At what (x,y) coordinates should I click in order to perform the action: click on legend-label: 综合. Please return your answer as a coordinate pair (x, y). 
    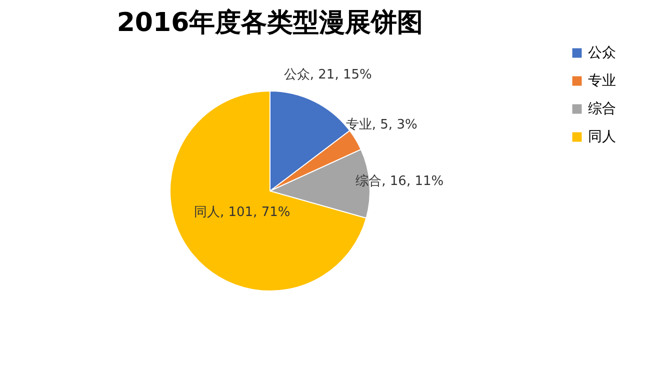
    Looking at the image, I should click on (602, 109).